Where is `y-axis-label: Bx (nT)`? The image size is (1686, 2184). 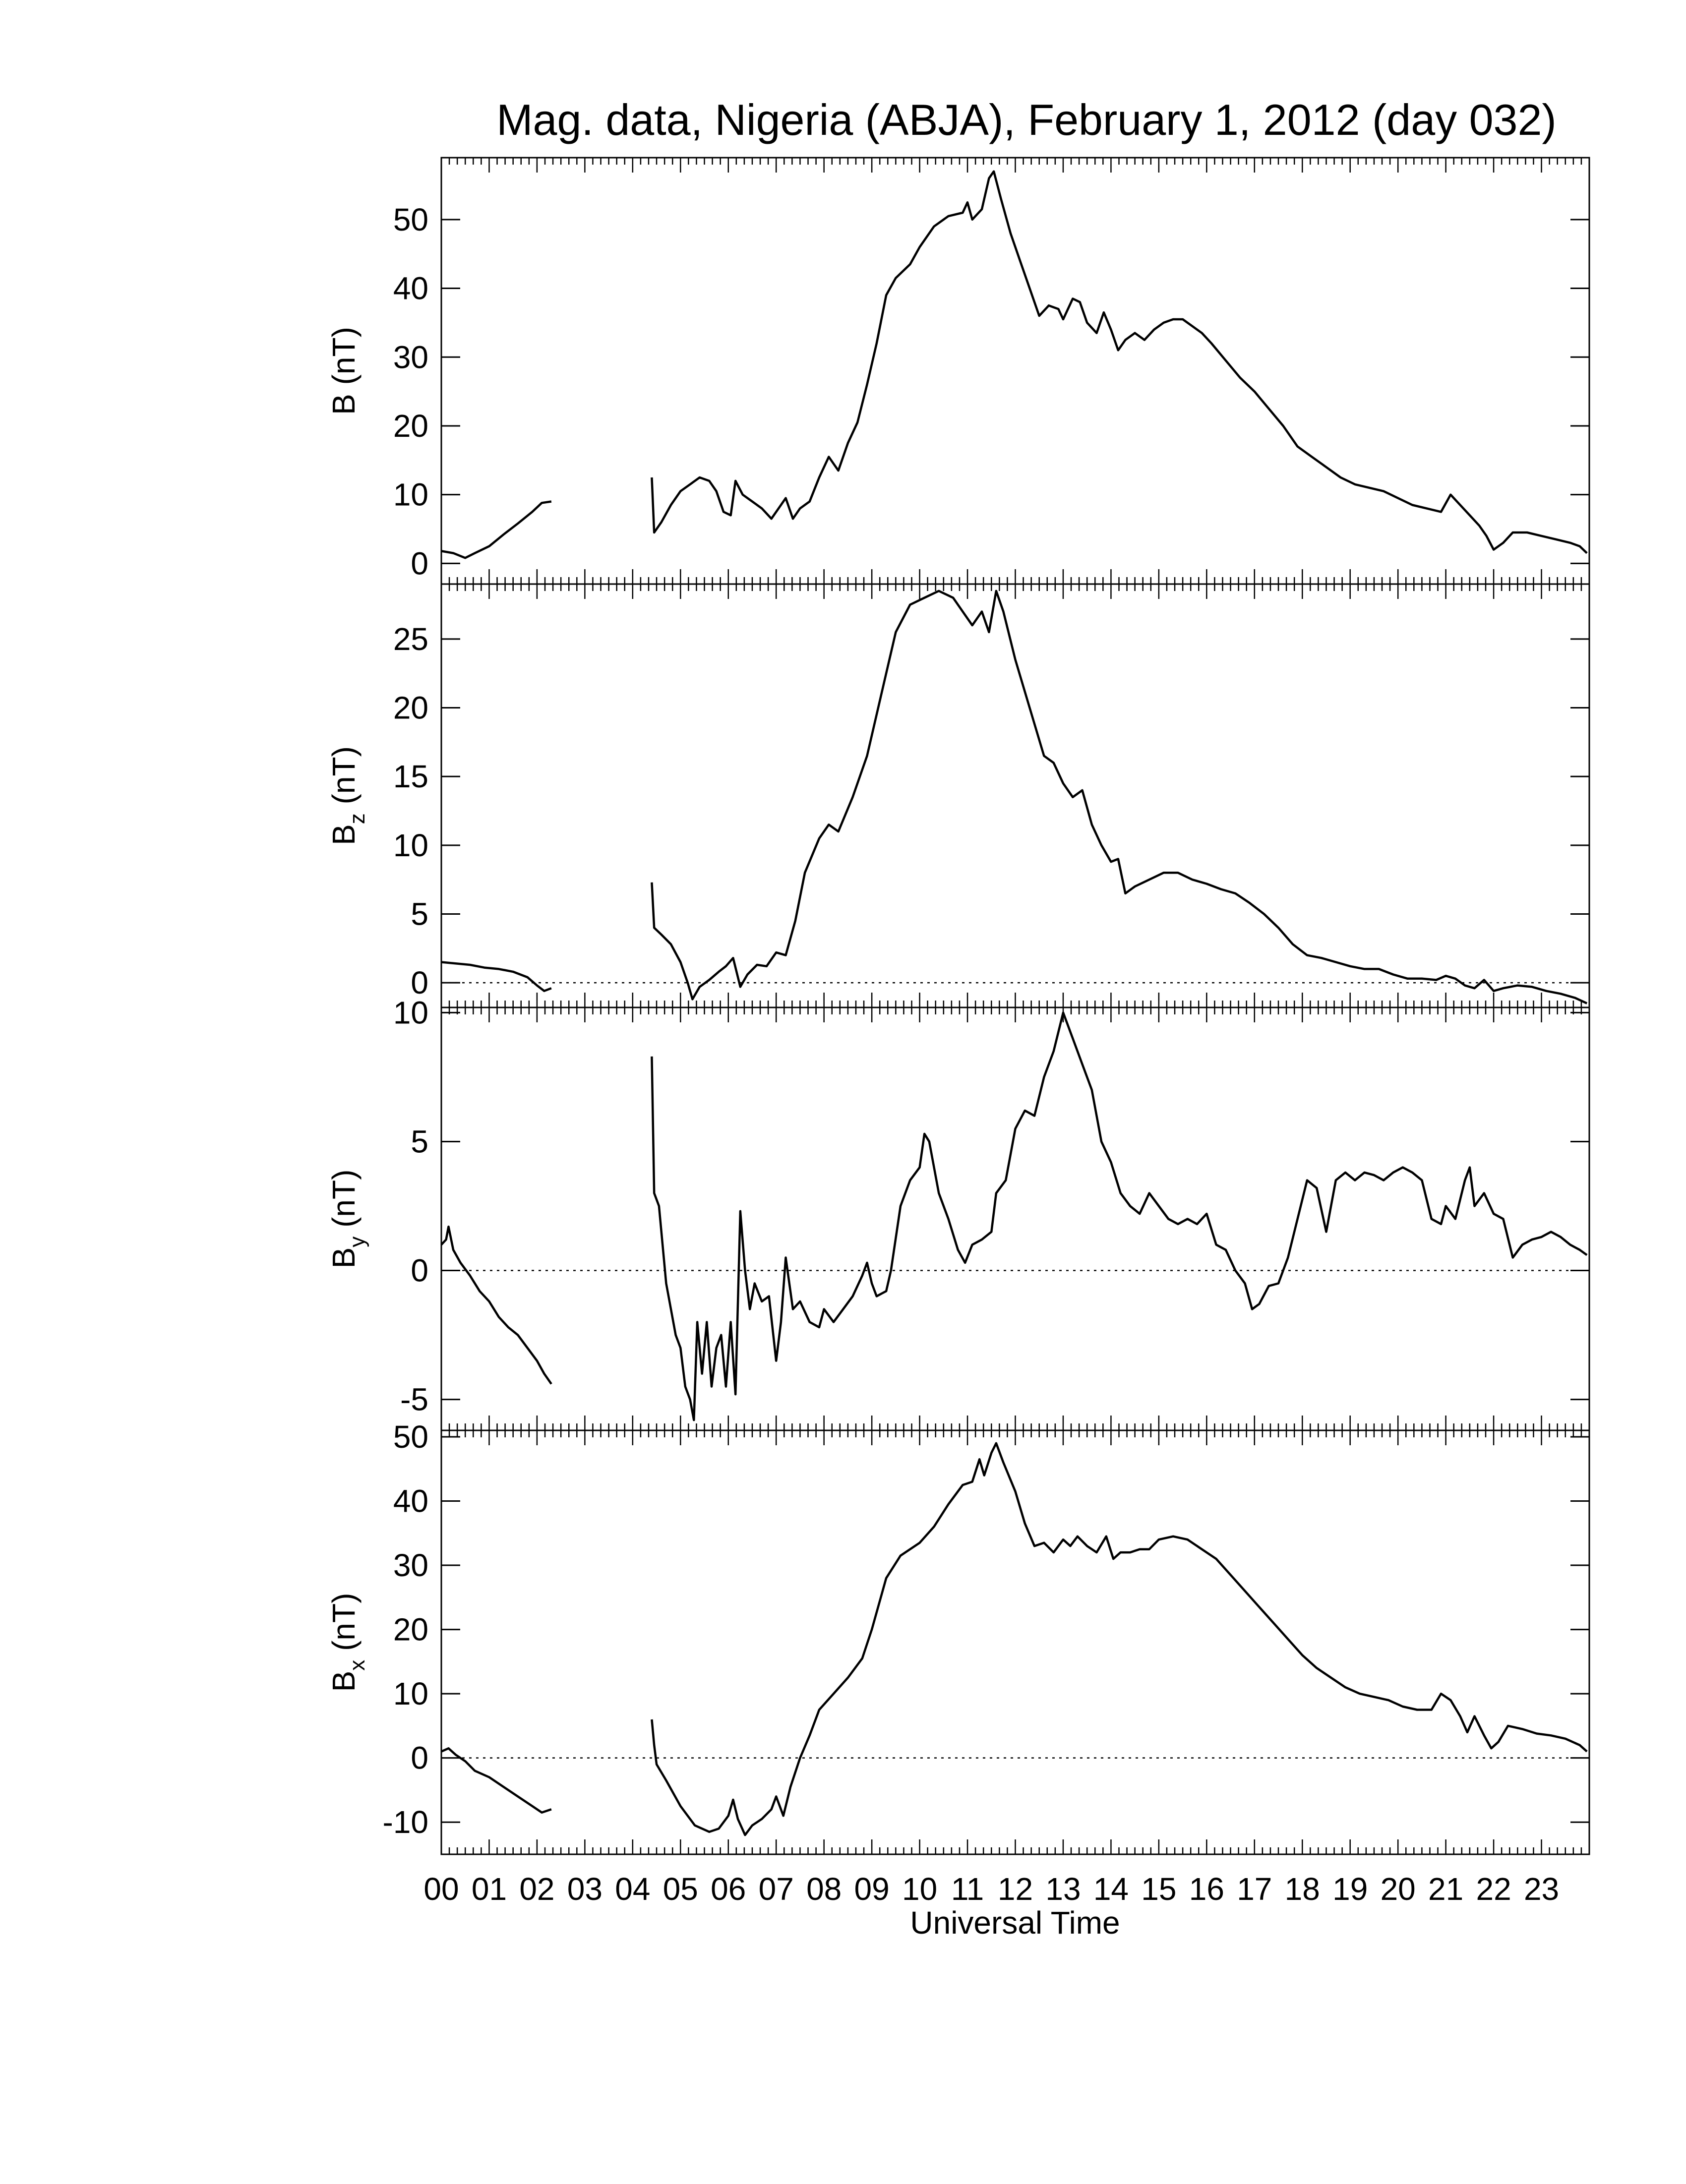
y-axis-label: Bx (nT) is located at coordinates (348, 1642).